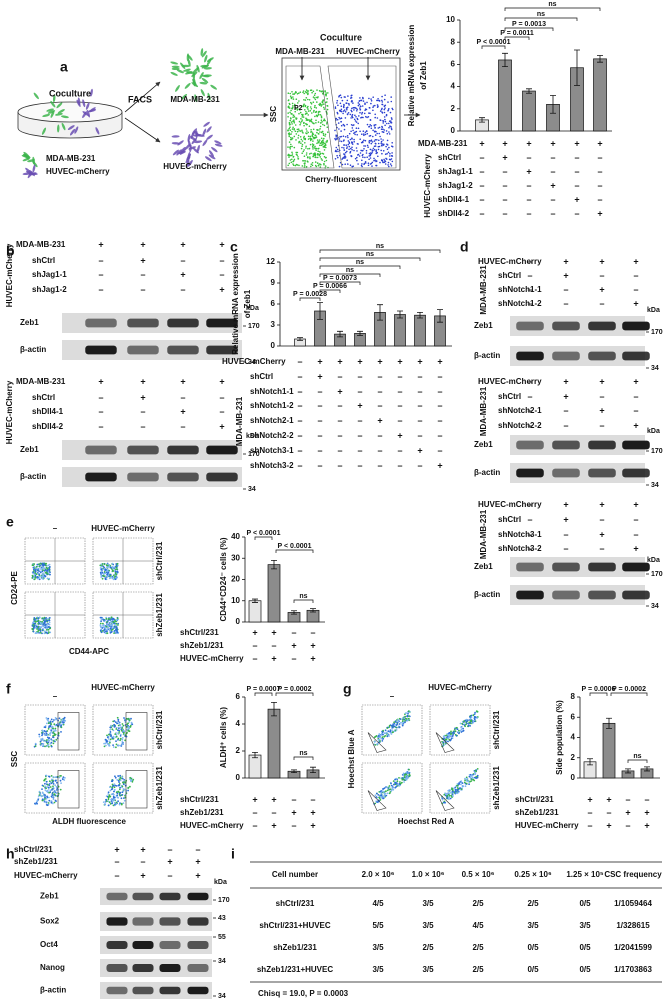 The height and width of the screenshot is (1002, 665). What do you see at coordinates (9, 275) in the screenshot?
I see `group-label: HUVEC-mCherry` at bounding box center [9, 275].